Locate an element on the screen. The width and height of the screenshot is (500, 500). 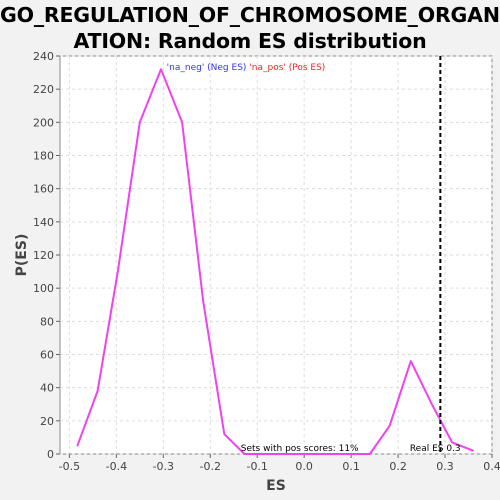
legend-entry: 'na_neg' (Neg ES) is located at coordinates (207, 68).